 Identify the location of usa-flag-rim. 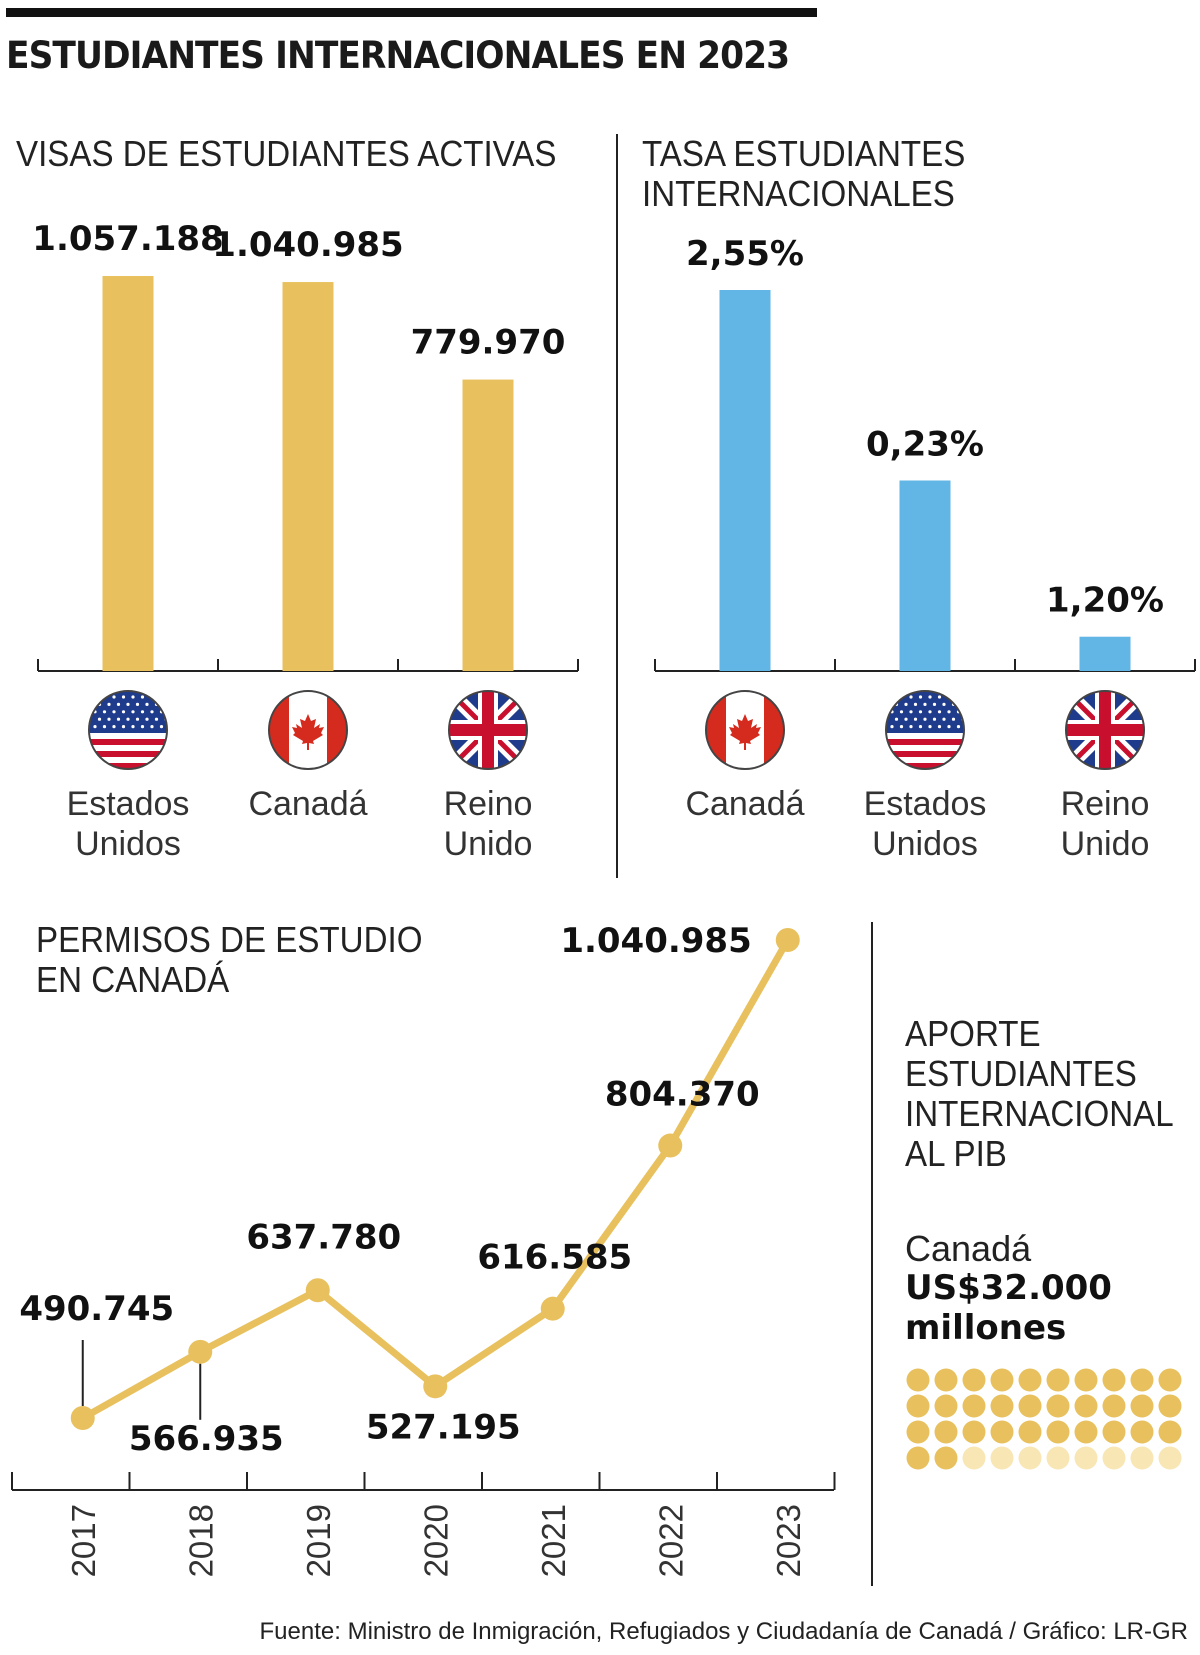
(128, 730).